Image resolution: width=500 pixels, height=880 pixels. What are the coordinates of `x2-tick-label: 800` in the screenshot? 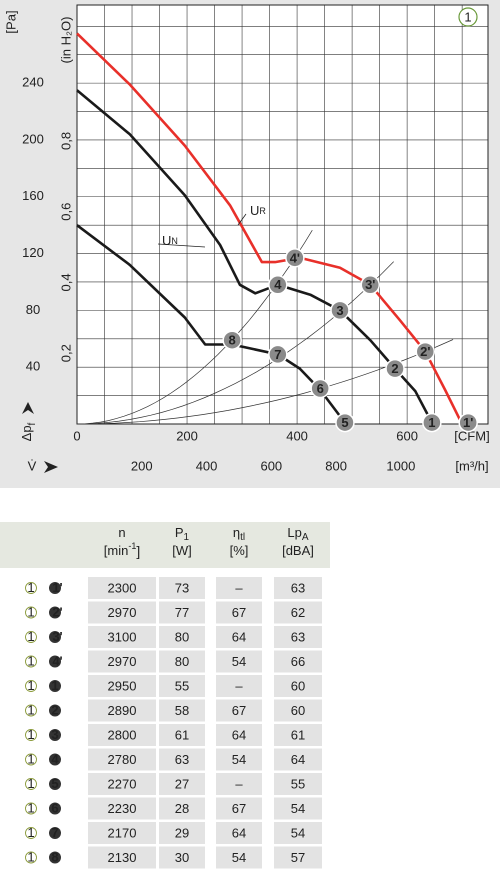 It's located at (336, 465).